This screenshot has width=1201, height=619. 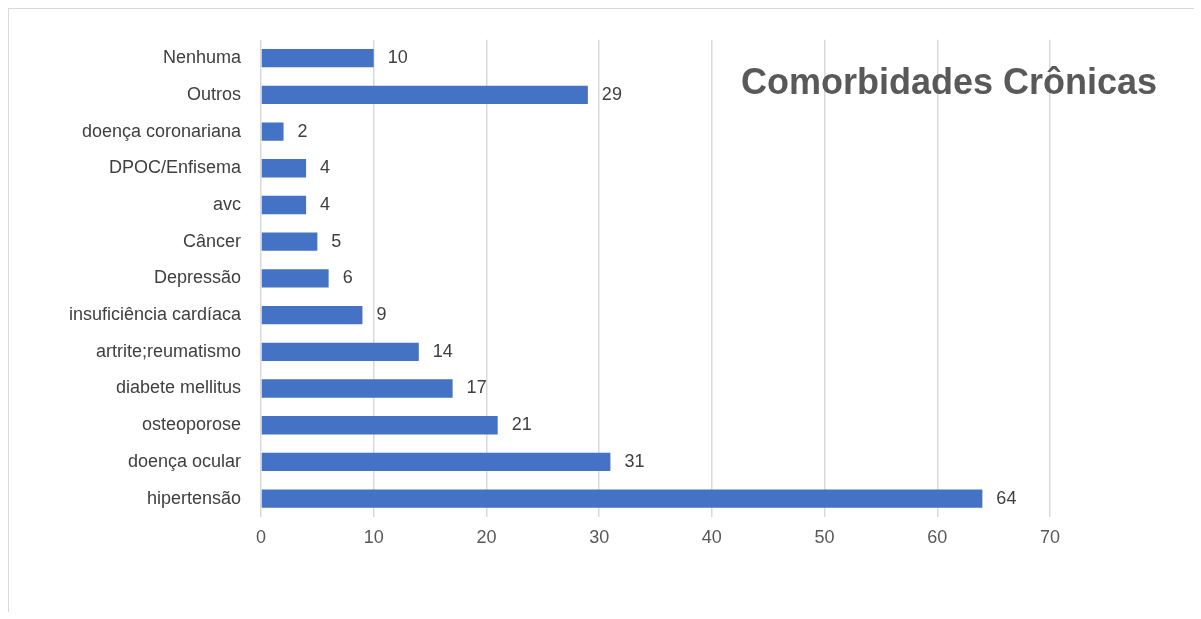 I want to click on data-label: 21, so click(x=521, y=424).